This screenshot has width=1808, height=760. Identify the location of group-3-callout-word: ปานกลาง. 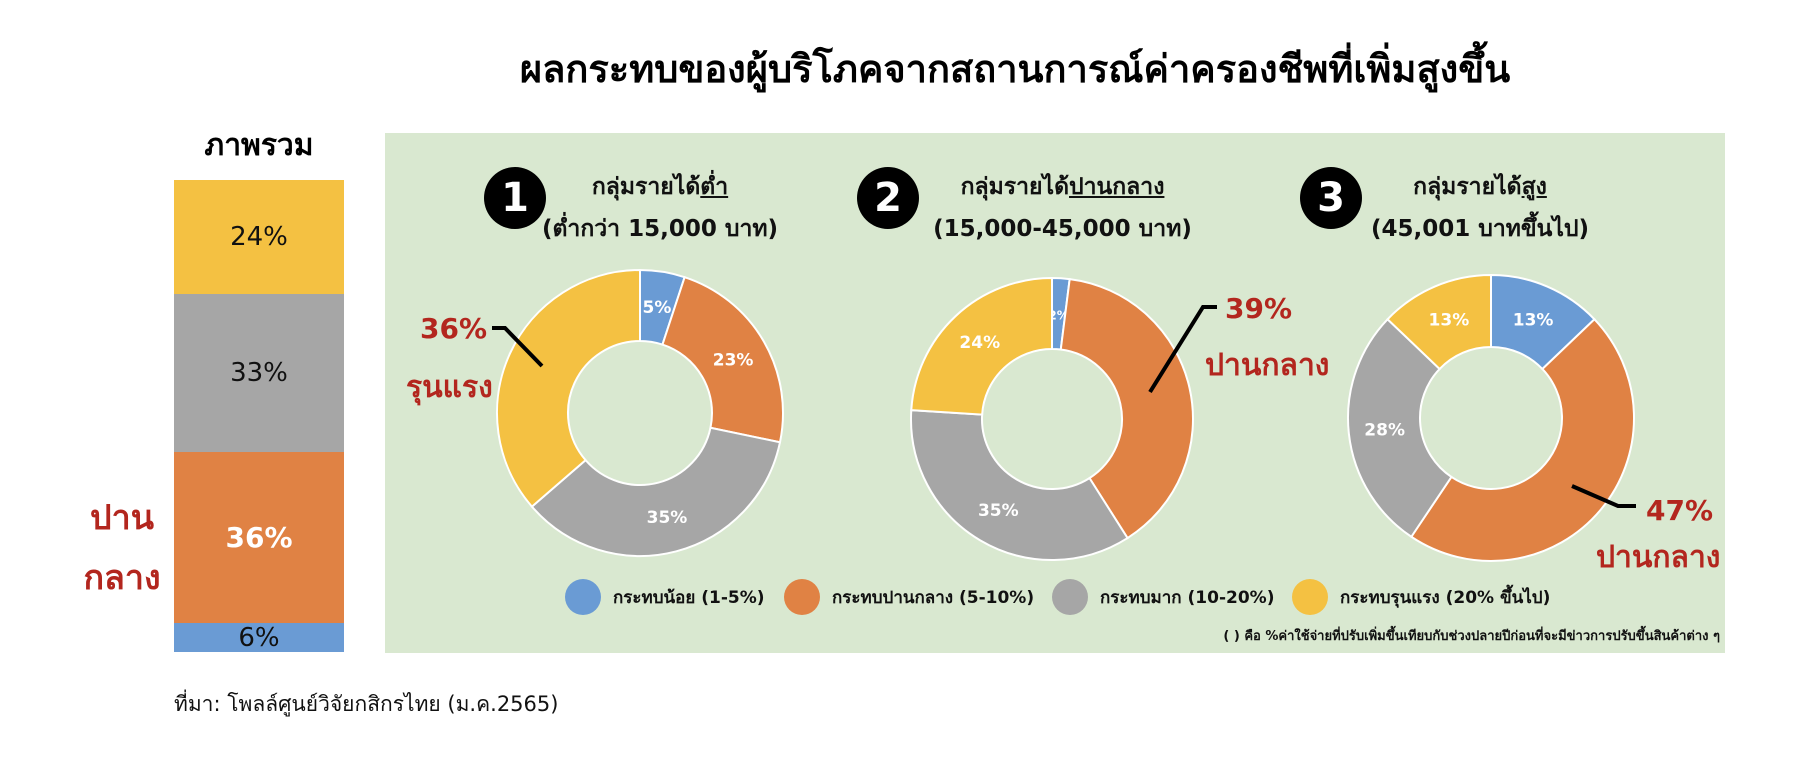
(1658, 557).